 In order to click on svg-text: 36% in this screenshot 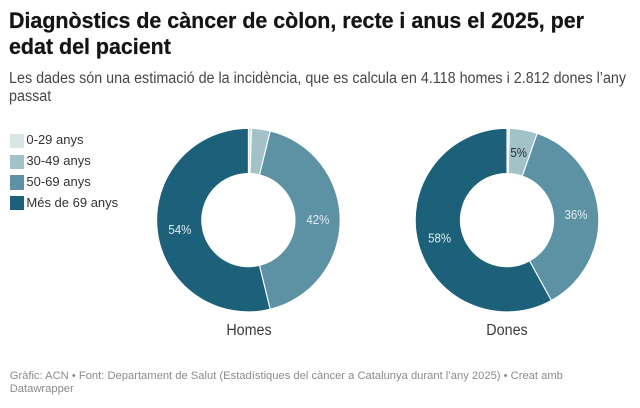, I will do `click(576, 214)`.